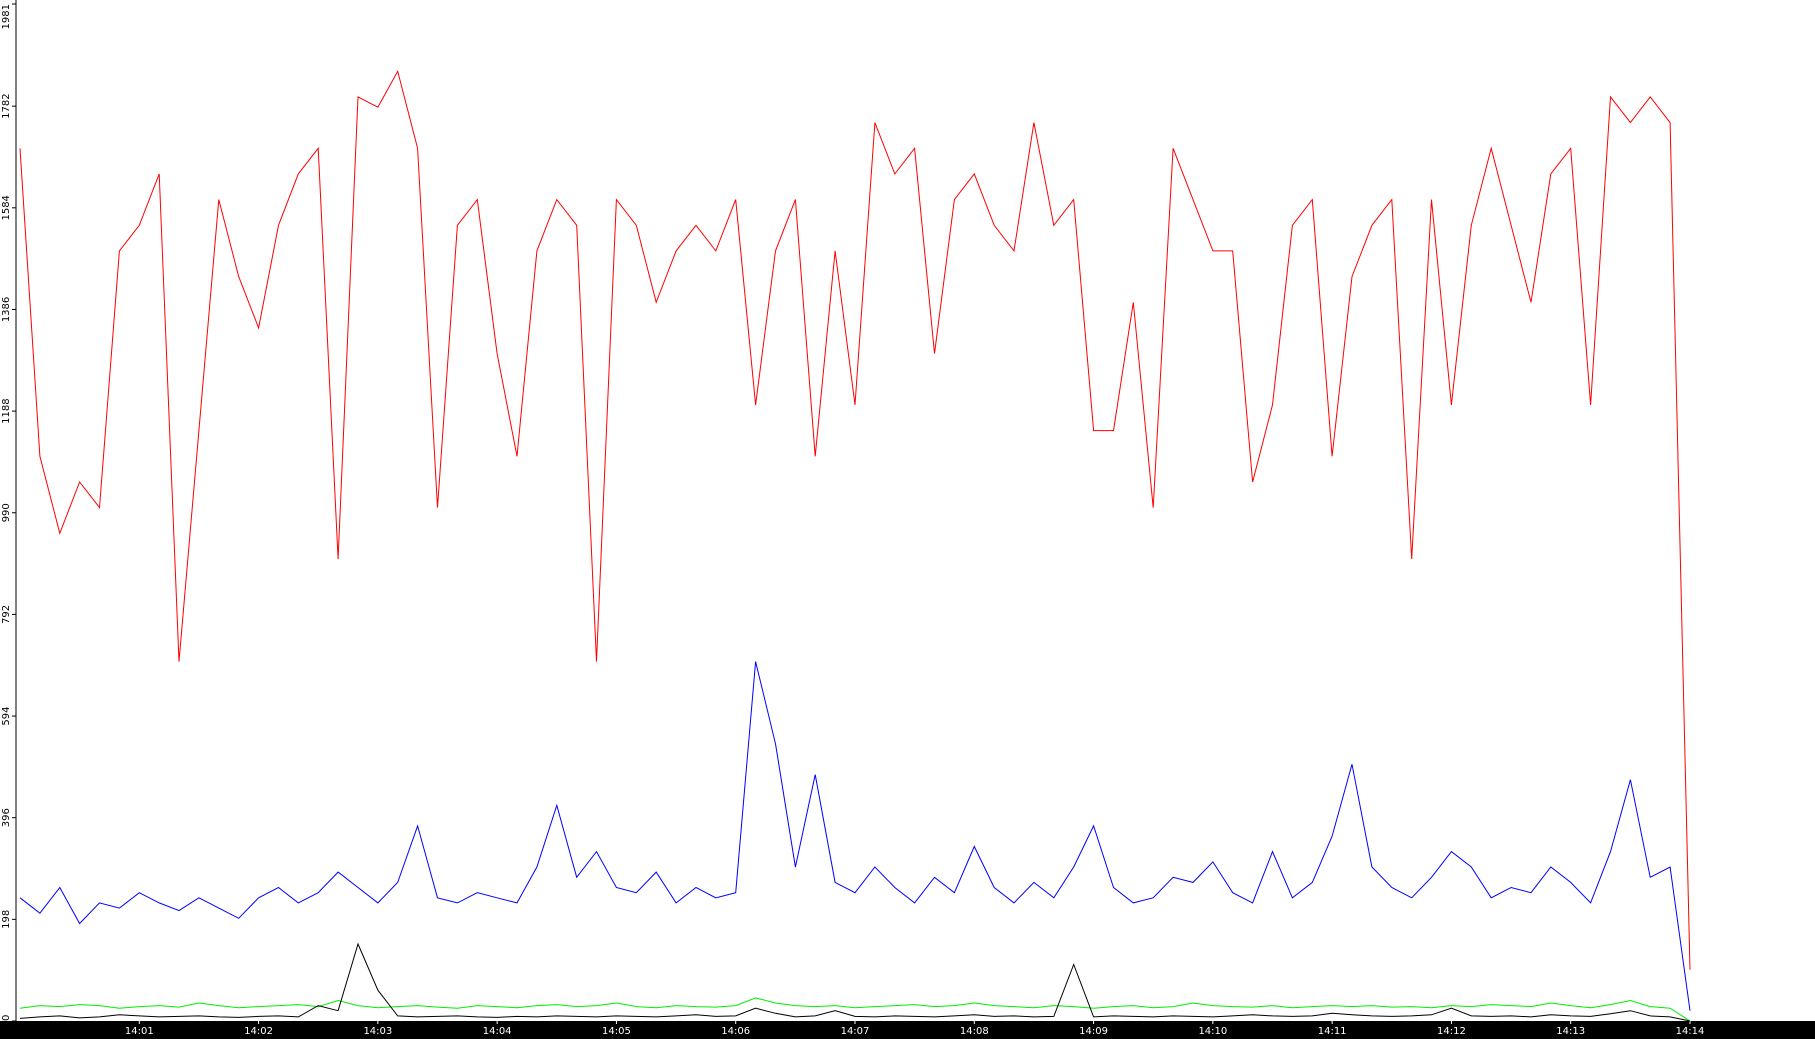 This screenshot has width=1815, height=1039. Describe the element at coordinates (6, 716) in the screenshot. I see `y-tick-label: 594` at that location.